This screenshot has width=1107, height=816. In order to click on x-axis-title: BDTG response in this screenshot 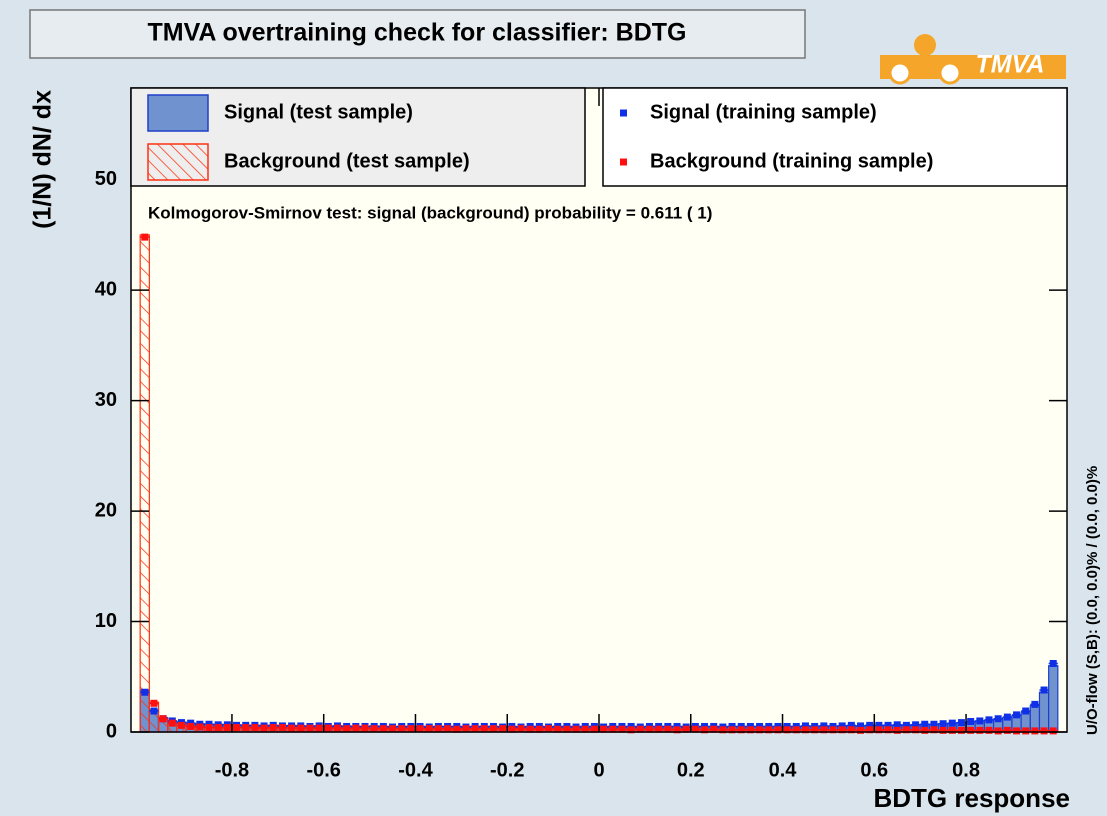, I will do `click(972, 798)`.